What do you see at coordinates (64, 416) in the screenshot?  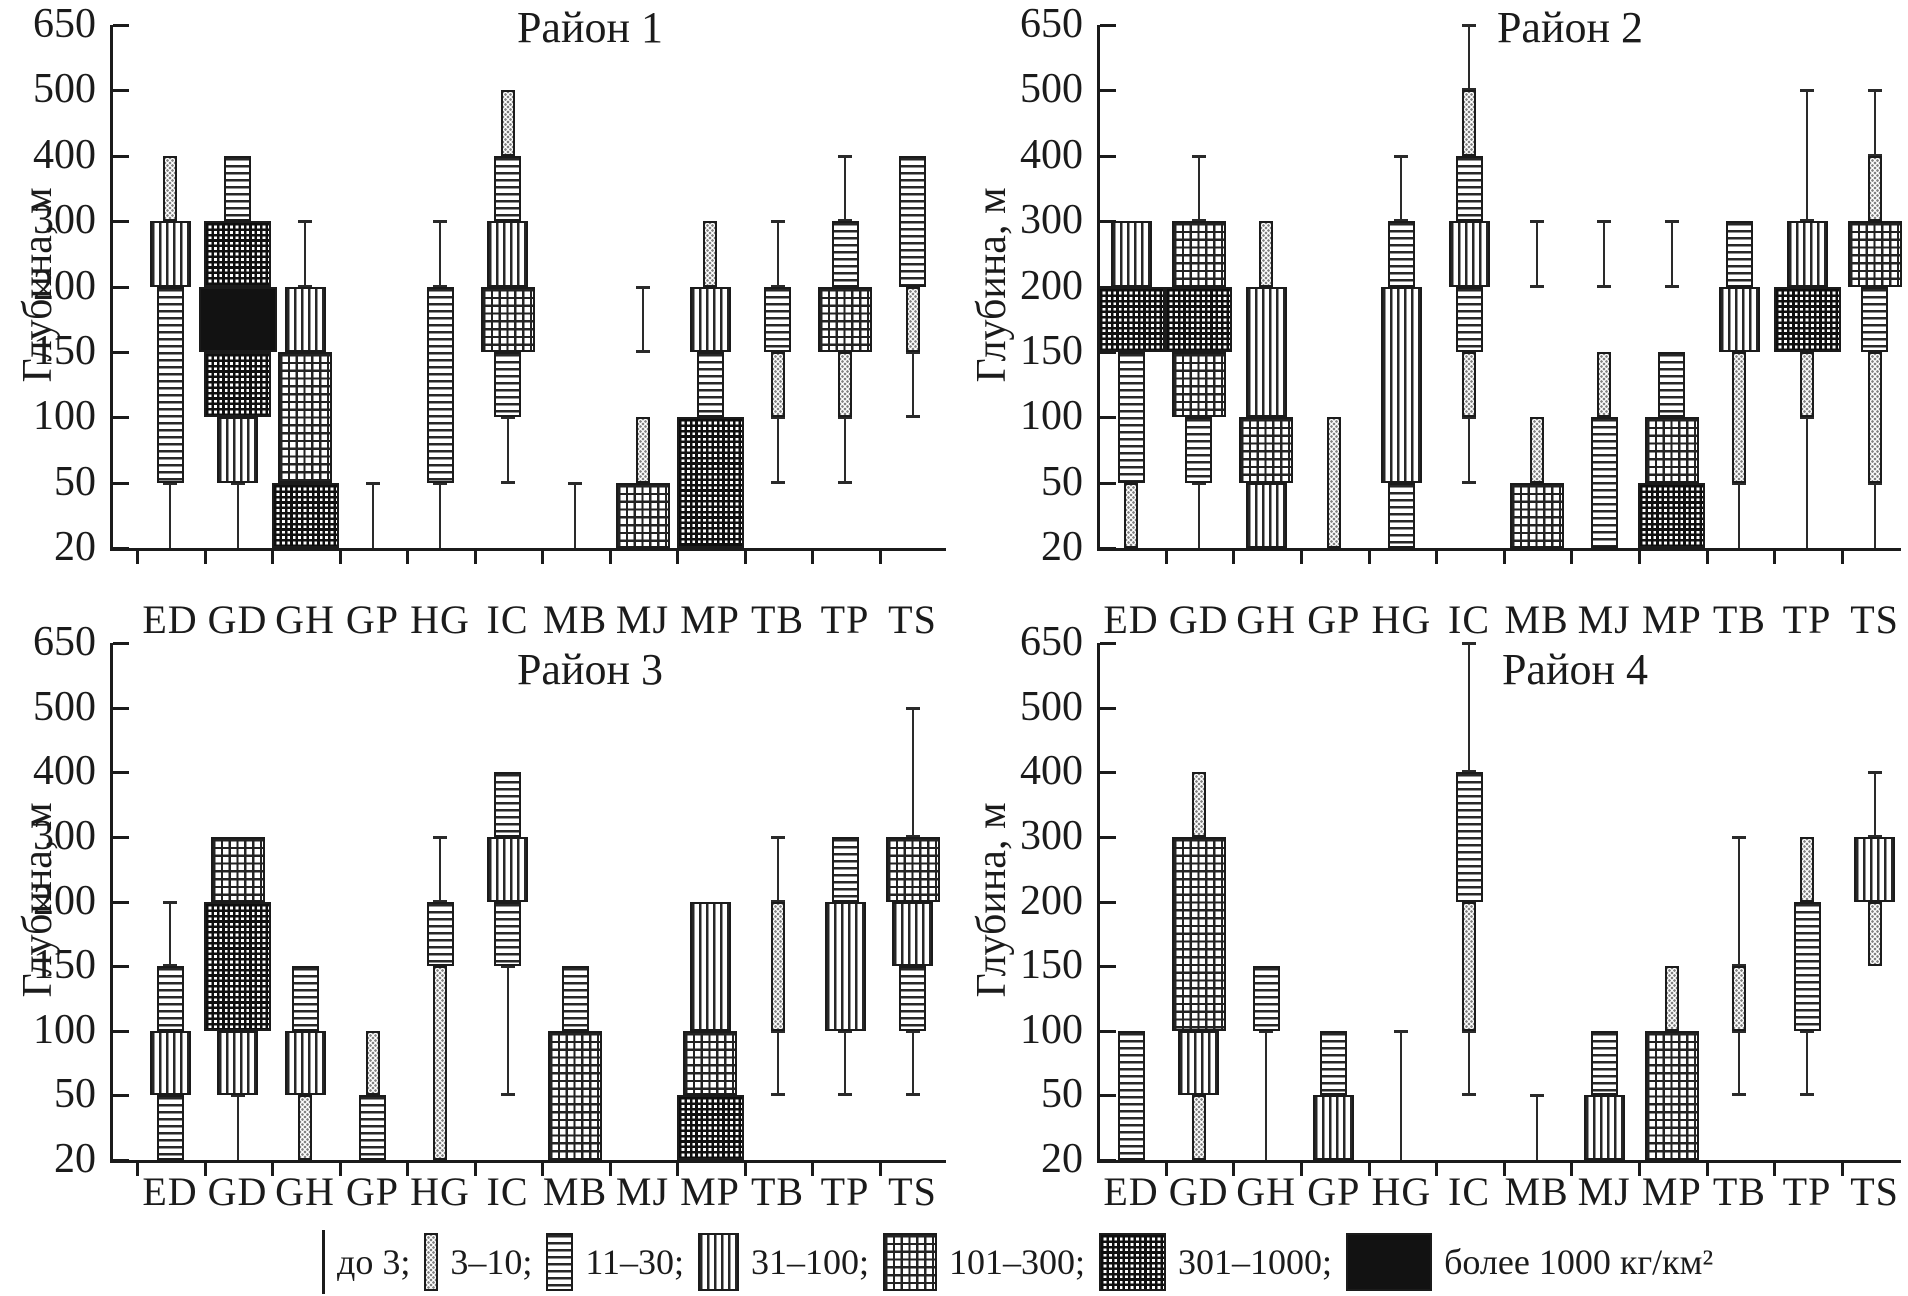 I see `y-tick-label: 100` at bounding box center [64, 416].